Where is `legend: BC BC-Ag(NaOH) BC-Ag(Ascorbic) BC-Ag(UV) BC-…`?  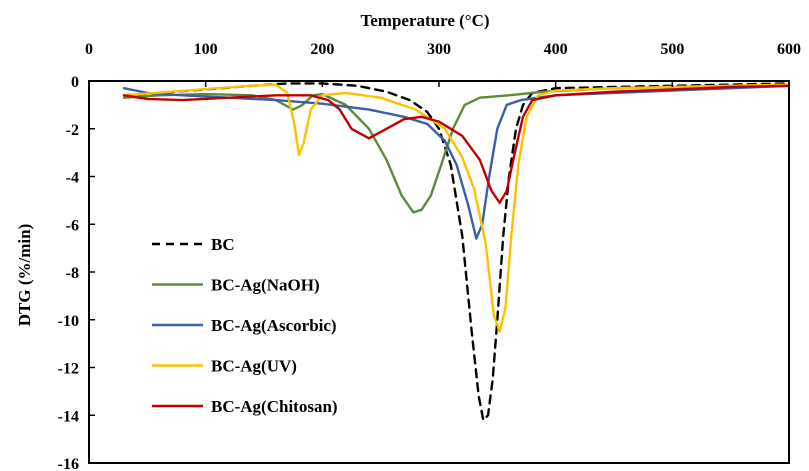
legend: BC BC-Ag(NaOH) BC-Ag(Ascorbic) BC-Ag(UV) BC-… is located at coordinates (245, 325).